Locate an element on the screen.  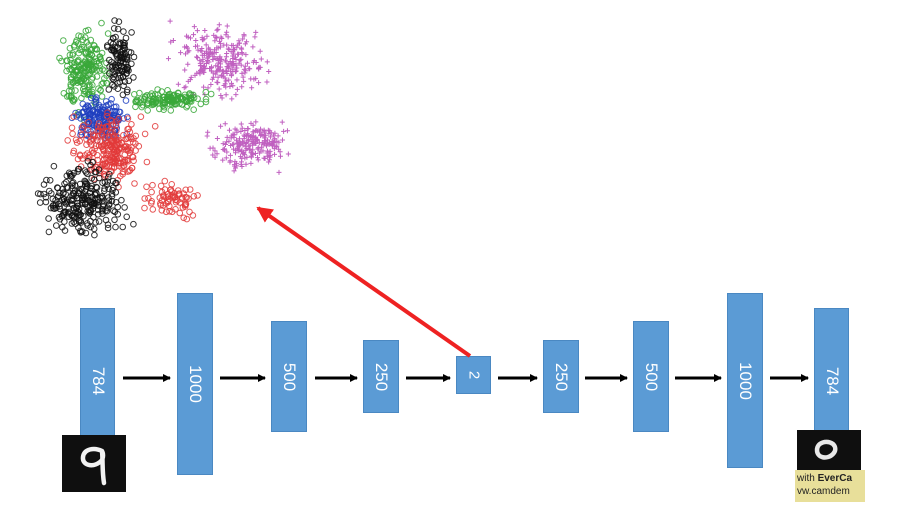
projection-arrow is located at coordinates (364, 282).